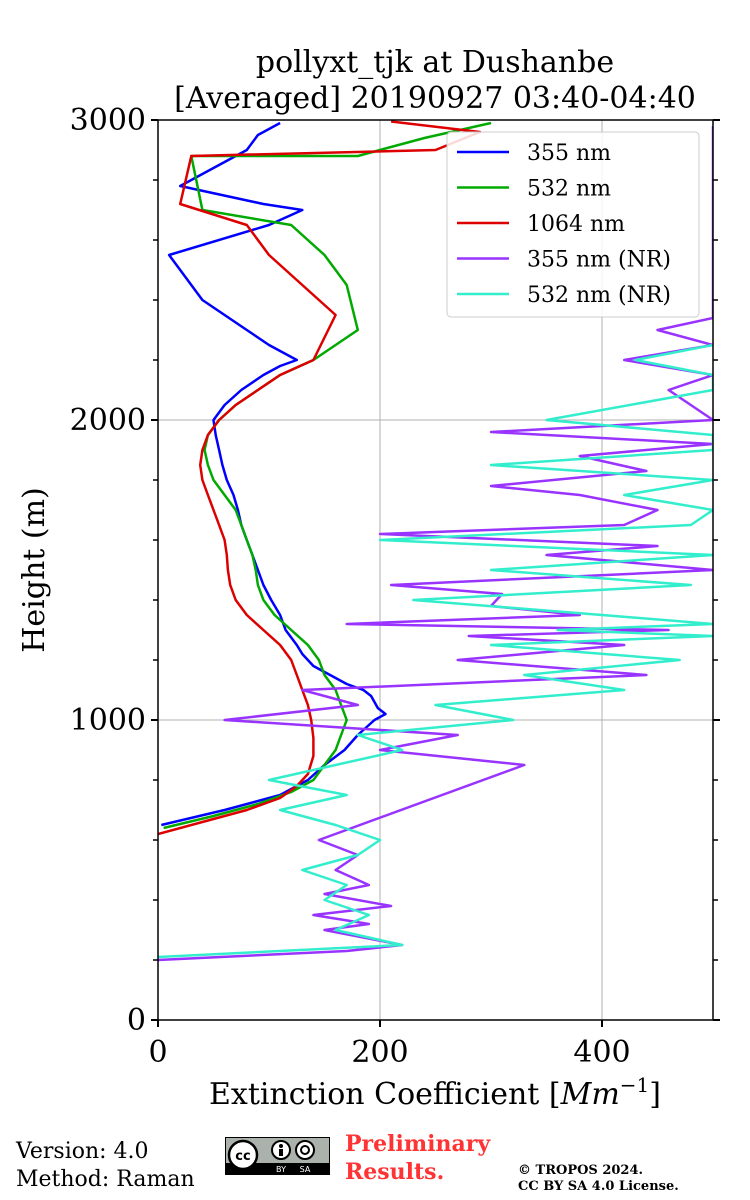 This screenshot has width=750, height=1200. I want to click on preliminary-notice: Preliminary Results., so click(417, 1158).